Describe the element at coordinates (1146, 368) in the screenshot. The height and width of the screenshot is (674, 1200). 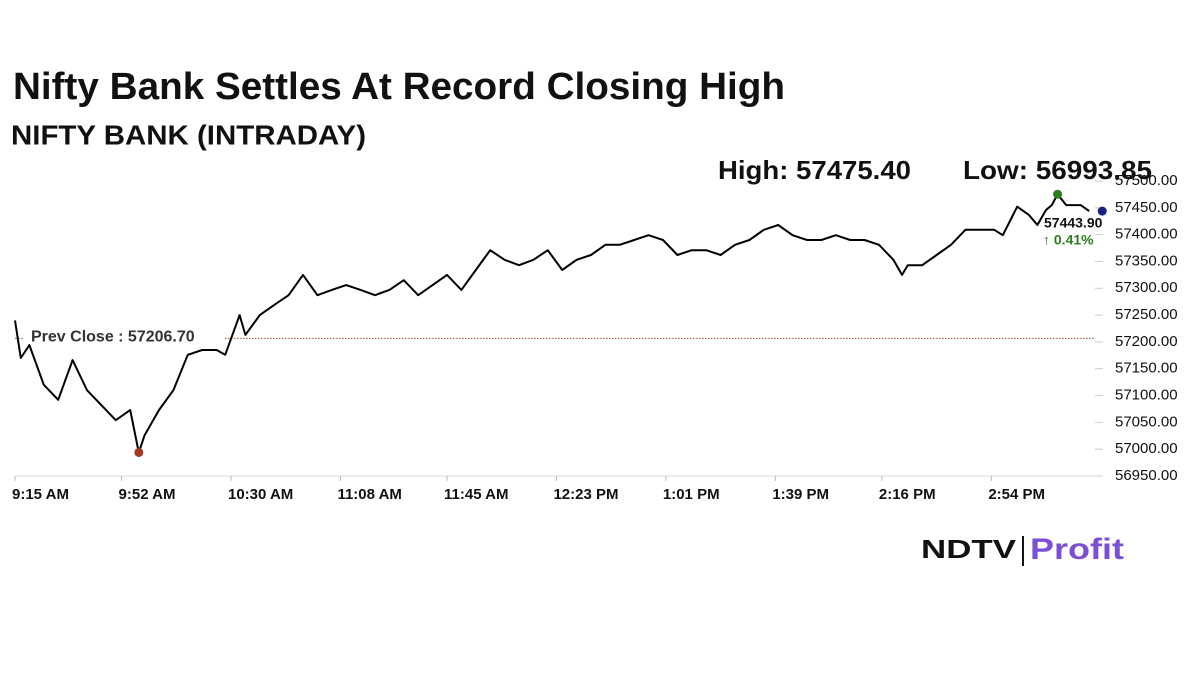
I see `y-tick-label: 57150.00` at that location.